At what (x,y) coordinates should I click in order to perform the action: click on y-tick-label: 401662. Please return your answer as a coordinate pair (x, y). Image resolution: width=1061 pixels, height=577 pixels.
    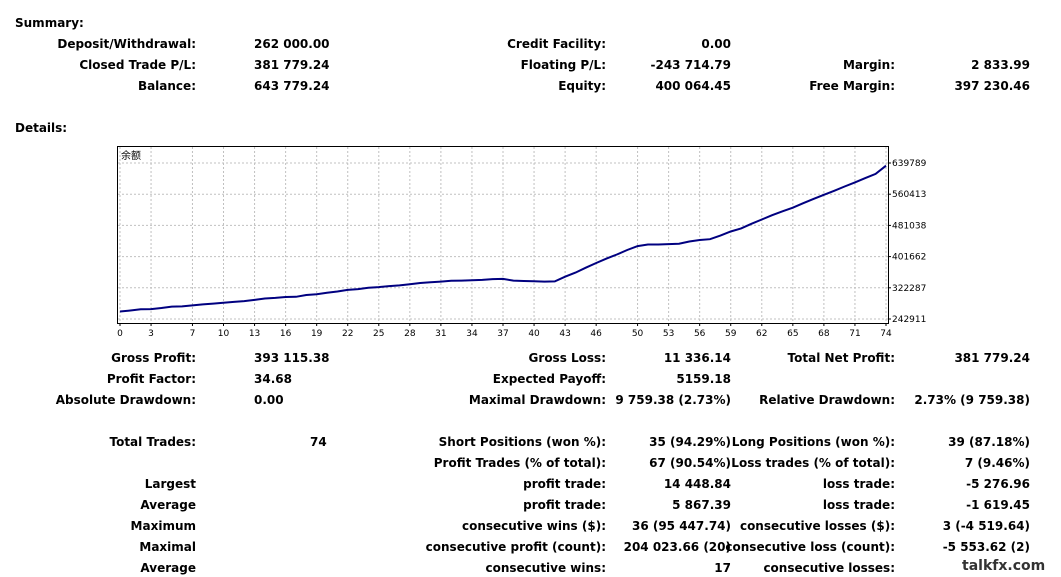
    Looking at the image, I should click on (909, 258).